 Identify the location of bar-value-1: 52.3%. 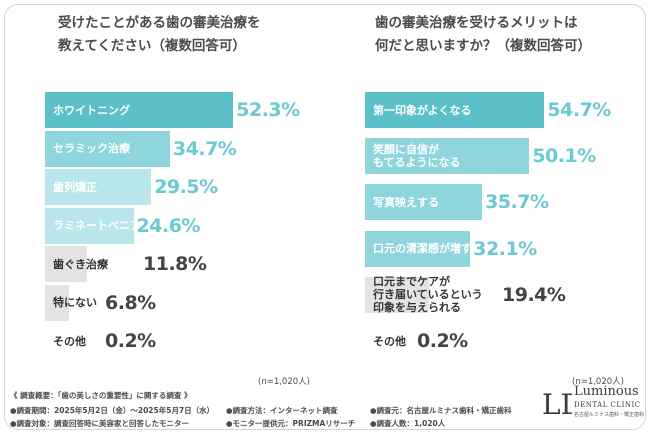
(268, 110).